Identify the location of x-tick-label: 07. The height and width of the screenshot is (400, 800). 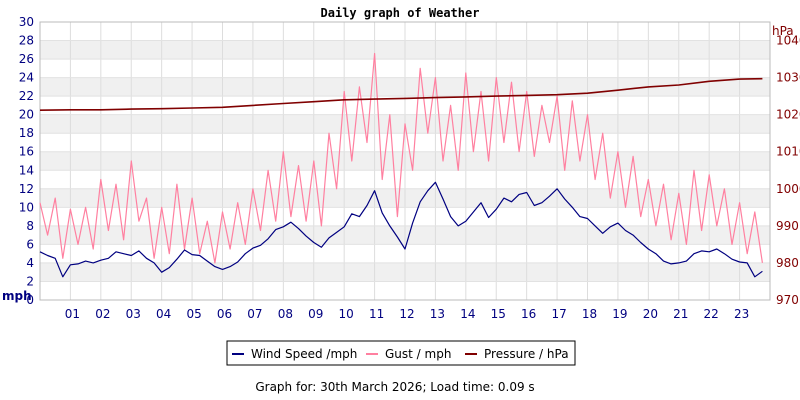
(254, 314).